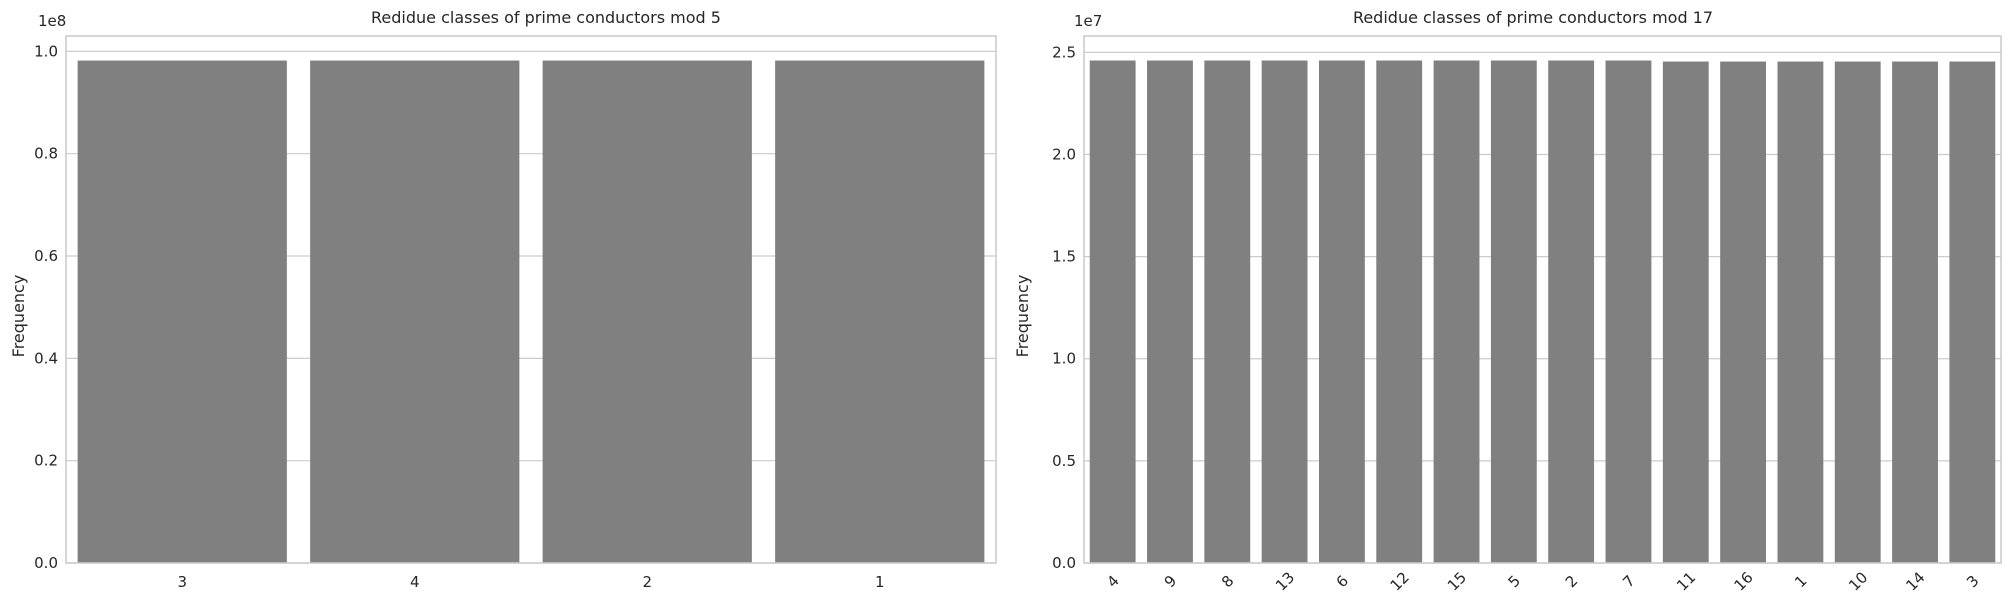  Describe the element at coordinates (1227, 581) in the screenshot. I see `x-tick-label: 8` at that location.